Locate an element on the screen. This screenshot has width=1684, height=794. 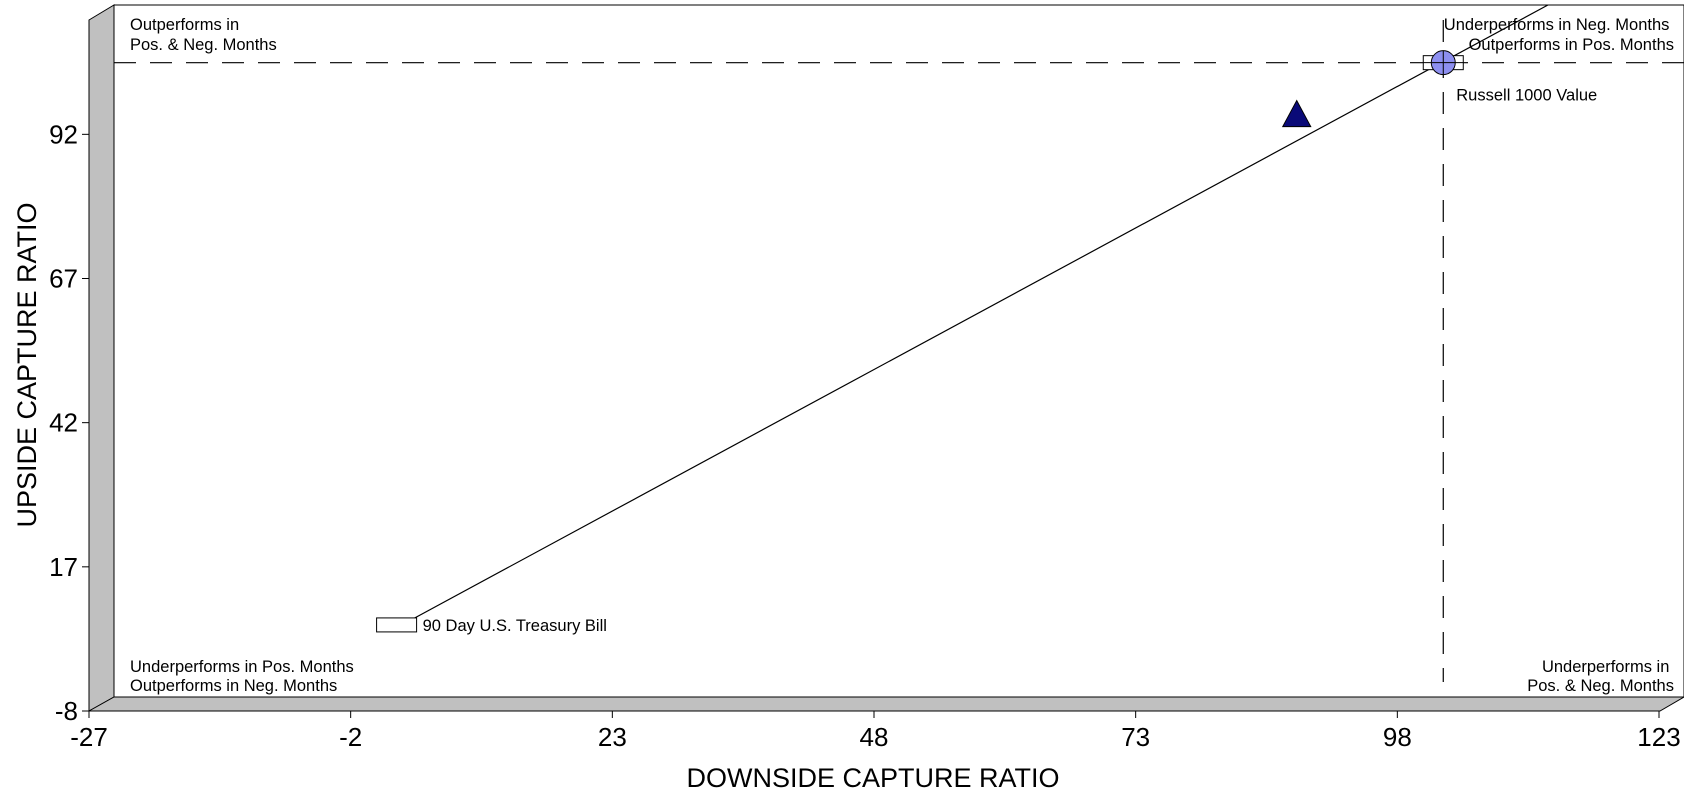
quadrant-label-line: Underperforms in Pos. Months is located at coordinates (242, 667).